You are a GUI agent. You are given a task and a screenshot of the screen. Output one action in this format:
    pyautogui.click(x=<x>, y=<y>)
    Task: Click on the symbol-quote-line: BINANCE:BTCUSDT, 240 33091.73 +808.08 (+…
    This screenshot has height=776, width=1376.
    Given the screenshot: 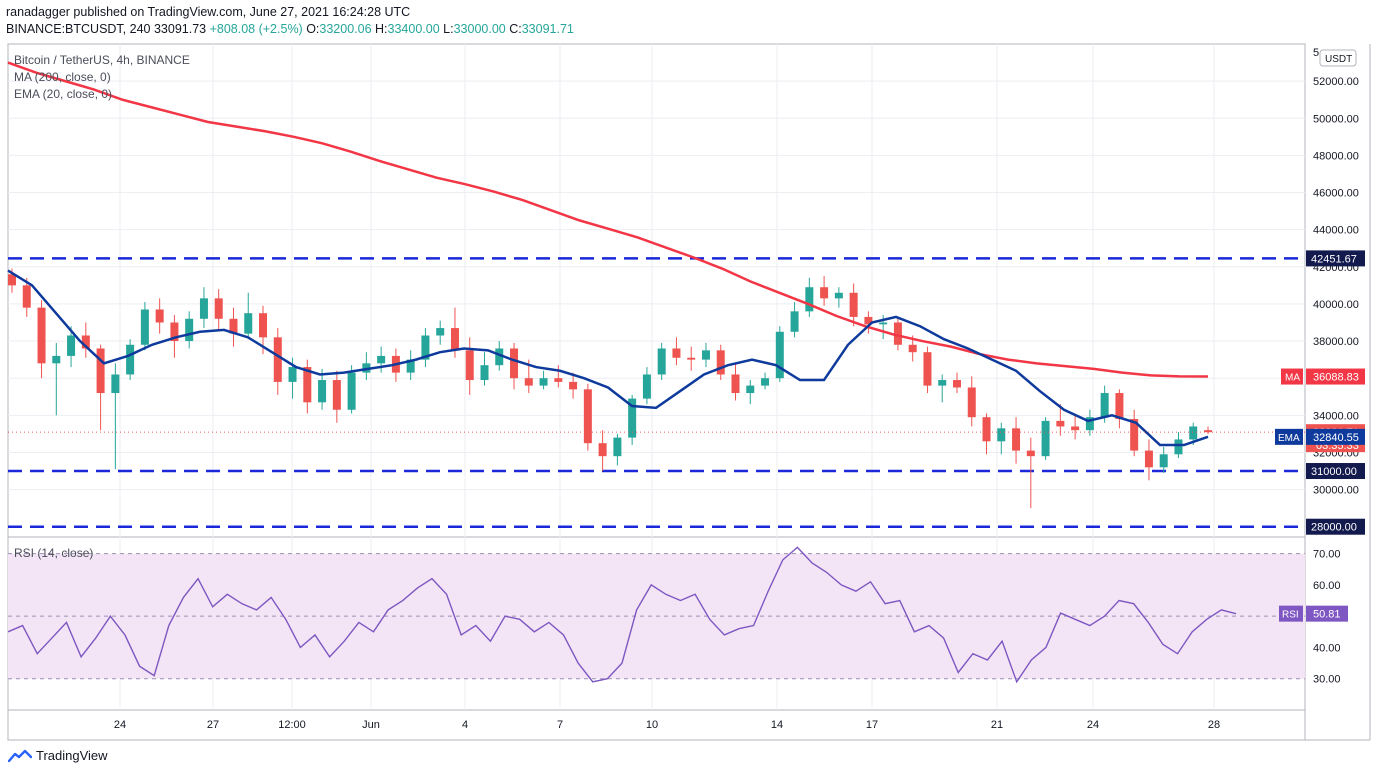 What is the action you would take?
    pyautogui.click(x=290, y=29)
    